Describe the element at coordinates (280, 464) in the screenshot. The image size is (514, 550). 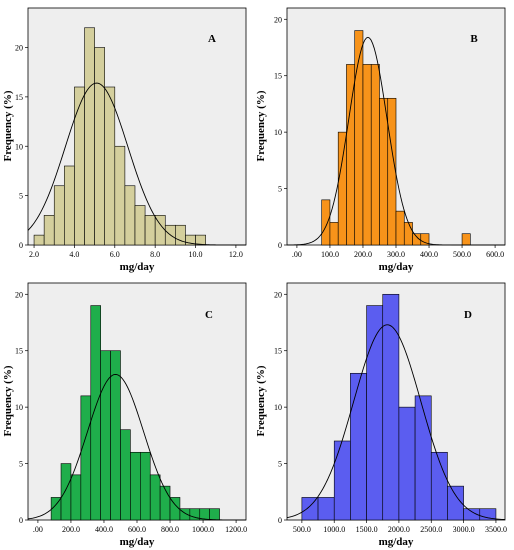
I see `panel-d-y-tick-label: 5` at that location.